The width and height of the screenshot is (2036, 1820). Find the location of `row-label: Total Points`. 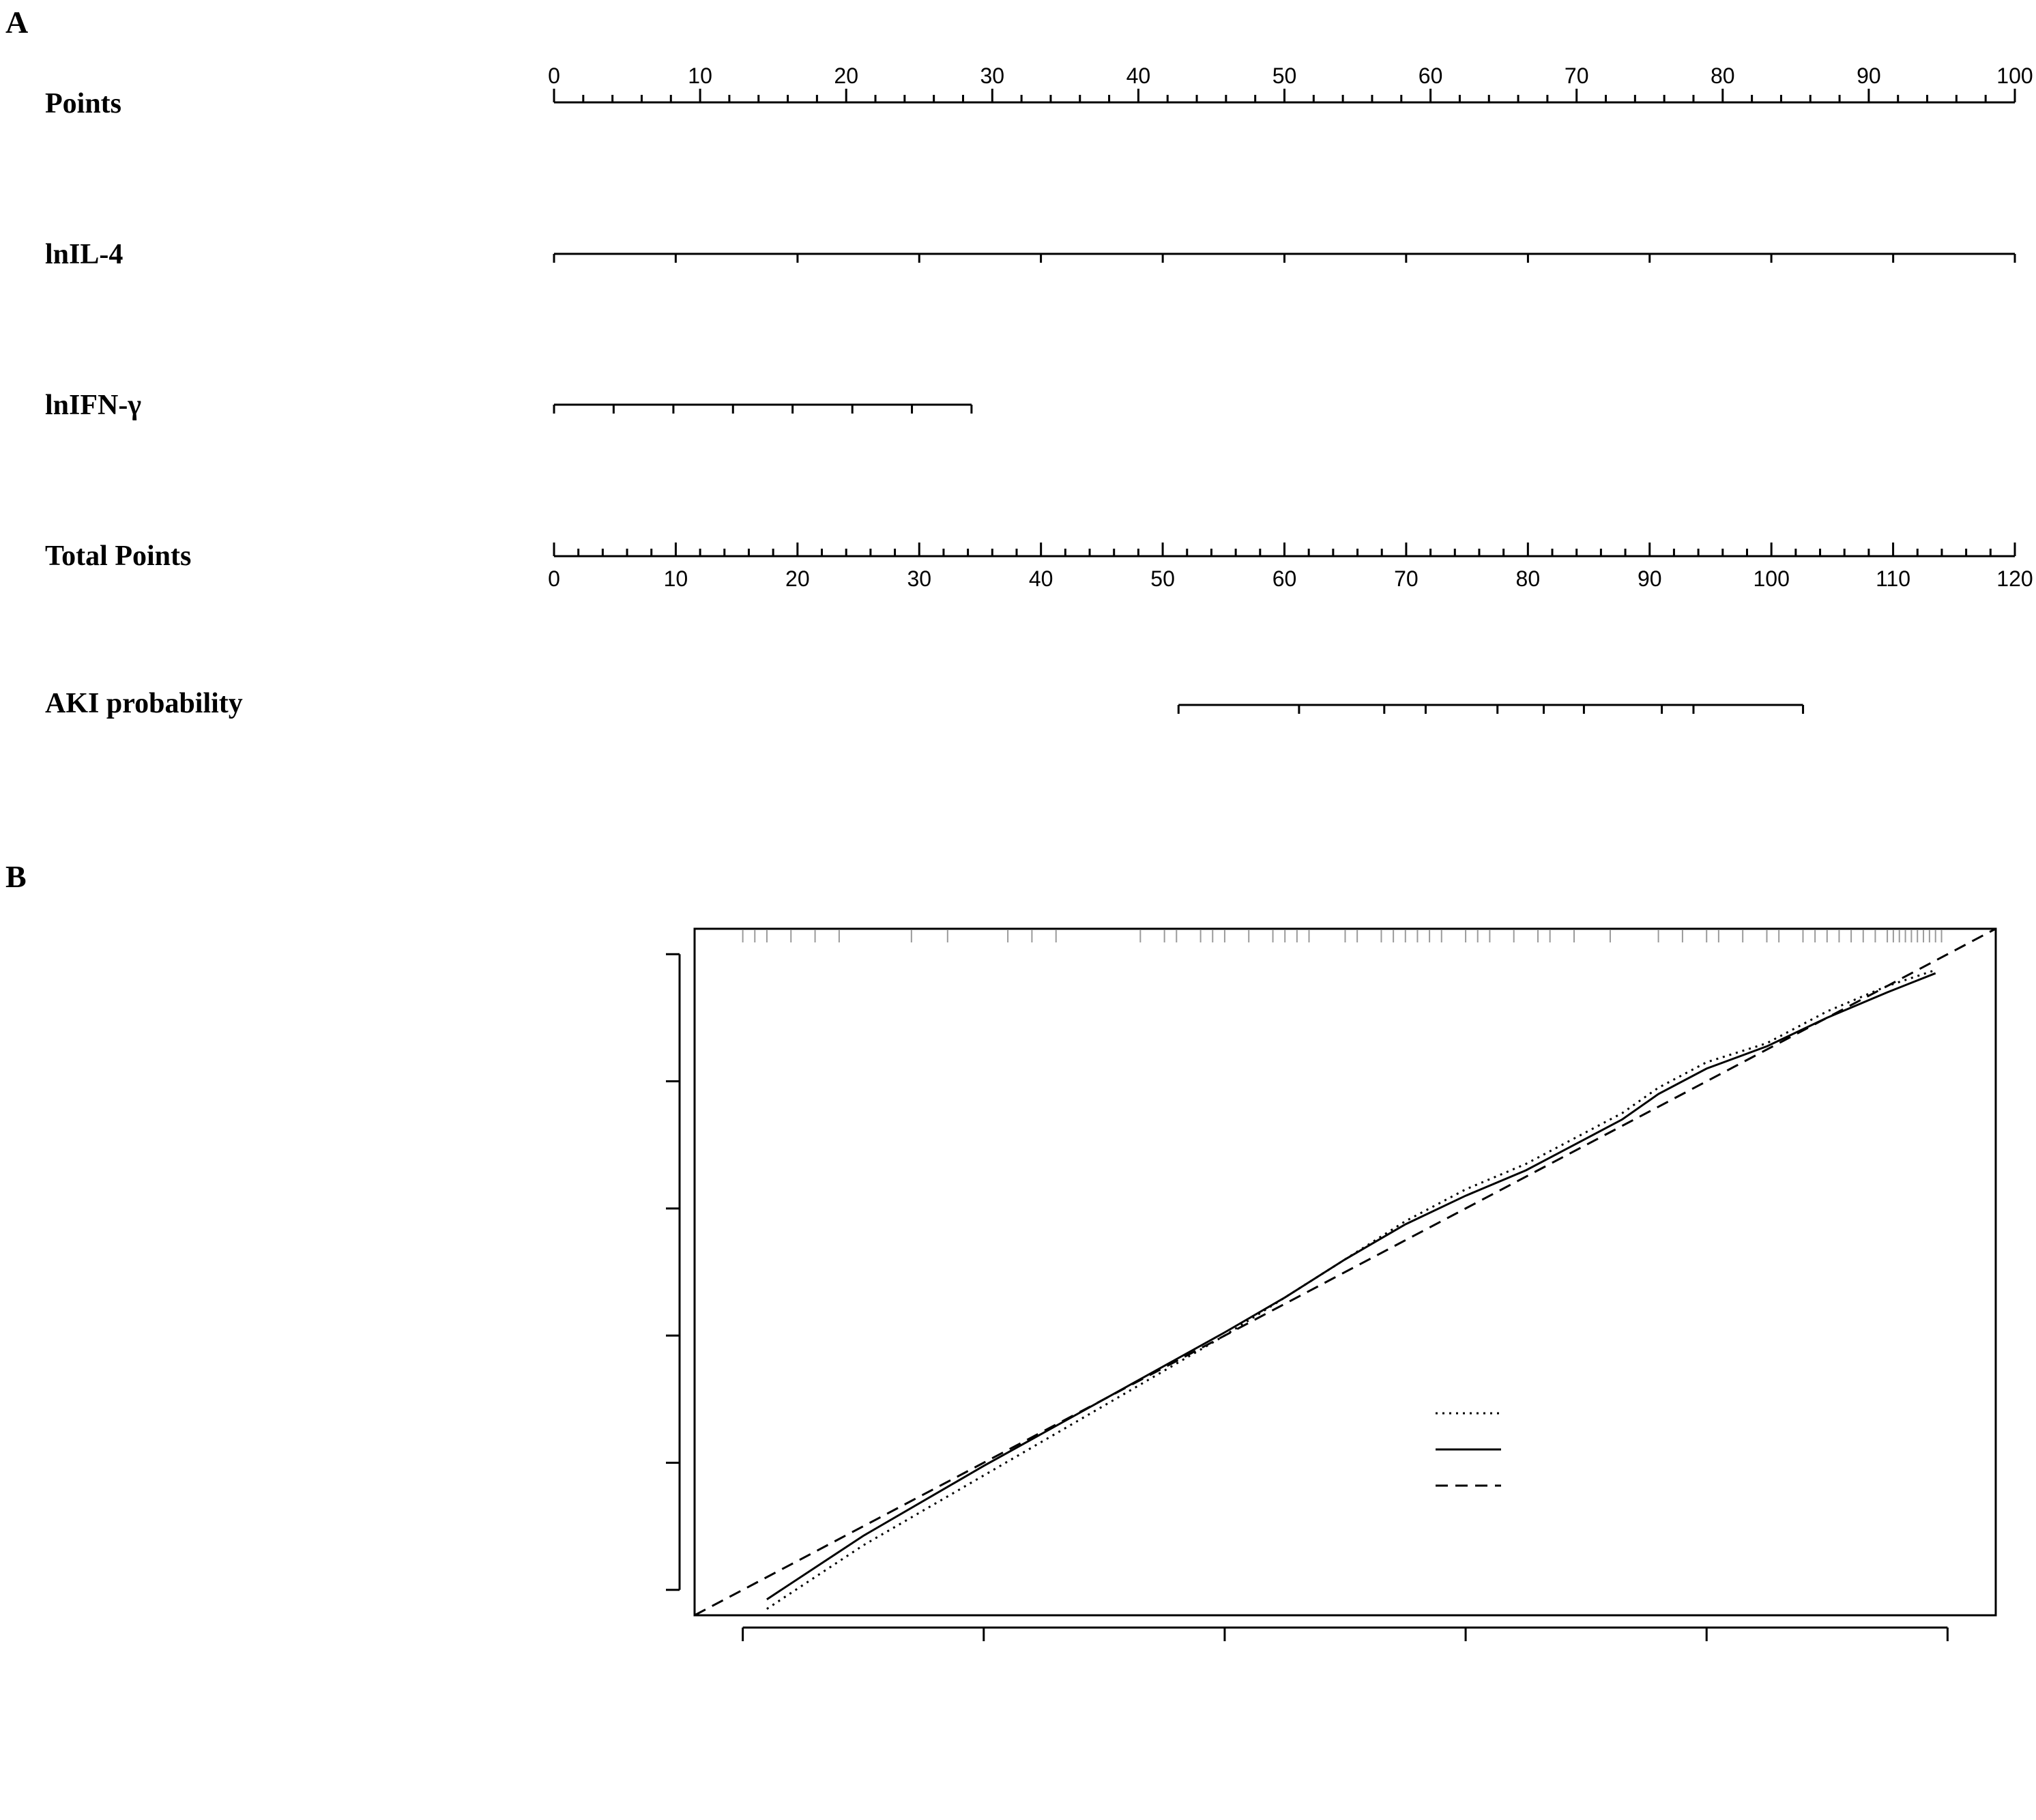

row-label: Total Points is located at coordinates (118, 556).